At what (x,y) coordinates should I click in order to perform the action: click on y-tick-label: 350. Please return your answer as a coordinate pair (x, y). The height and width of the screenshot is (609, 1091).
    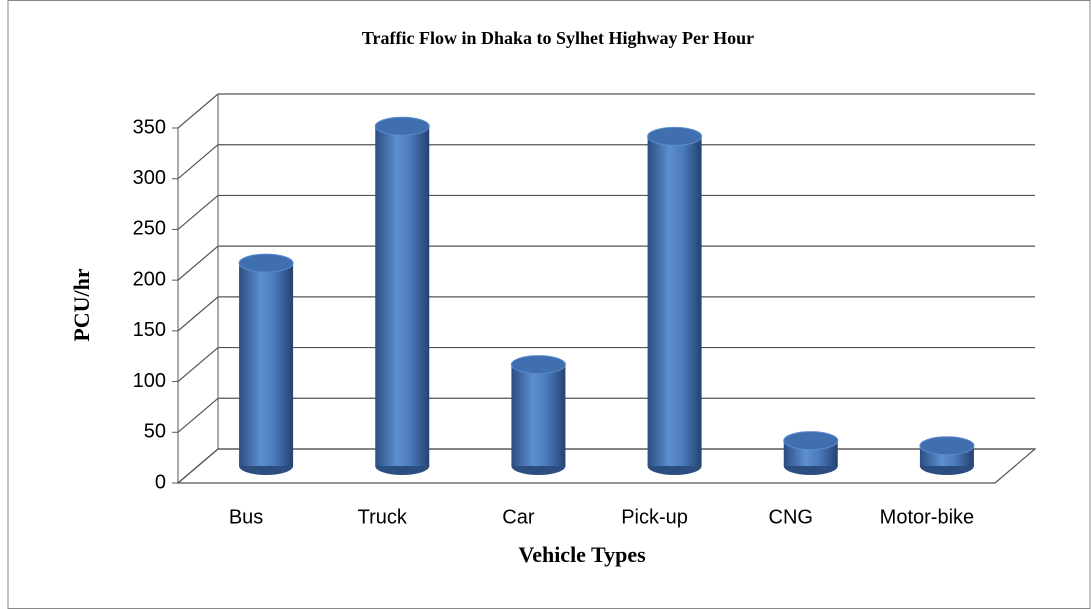
    Looking at the image, I should click on (149, 127).